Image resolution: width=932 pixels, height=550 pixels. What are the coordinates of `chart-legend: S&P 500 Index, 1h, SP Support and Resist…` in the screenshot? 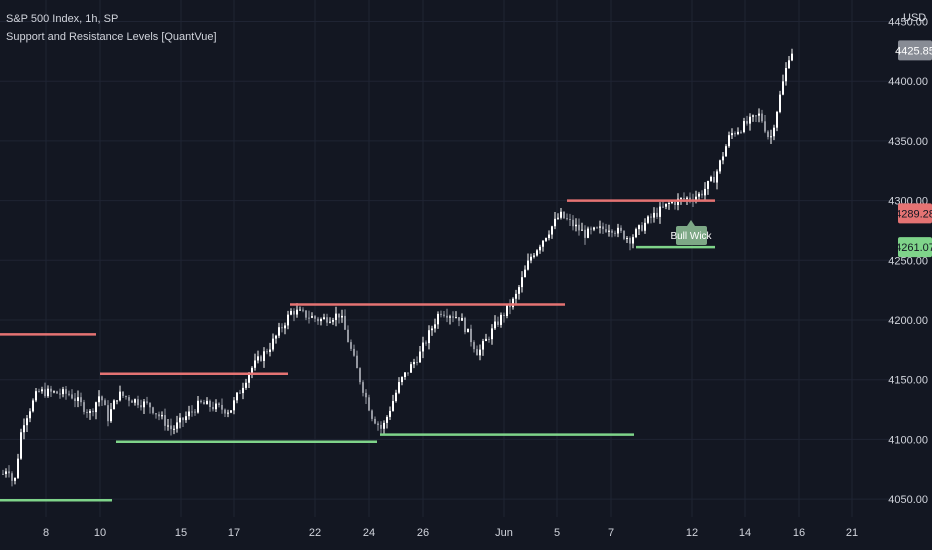 It's located at (111, 28).